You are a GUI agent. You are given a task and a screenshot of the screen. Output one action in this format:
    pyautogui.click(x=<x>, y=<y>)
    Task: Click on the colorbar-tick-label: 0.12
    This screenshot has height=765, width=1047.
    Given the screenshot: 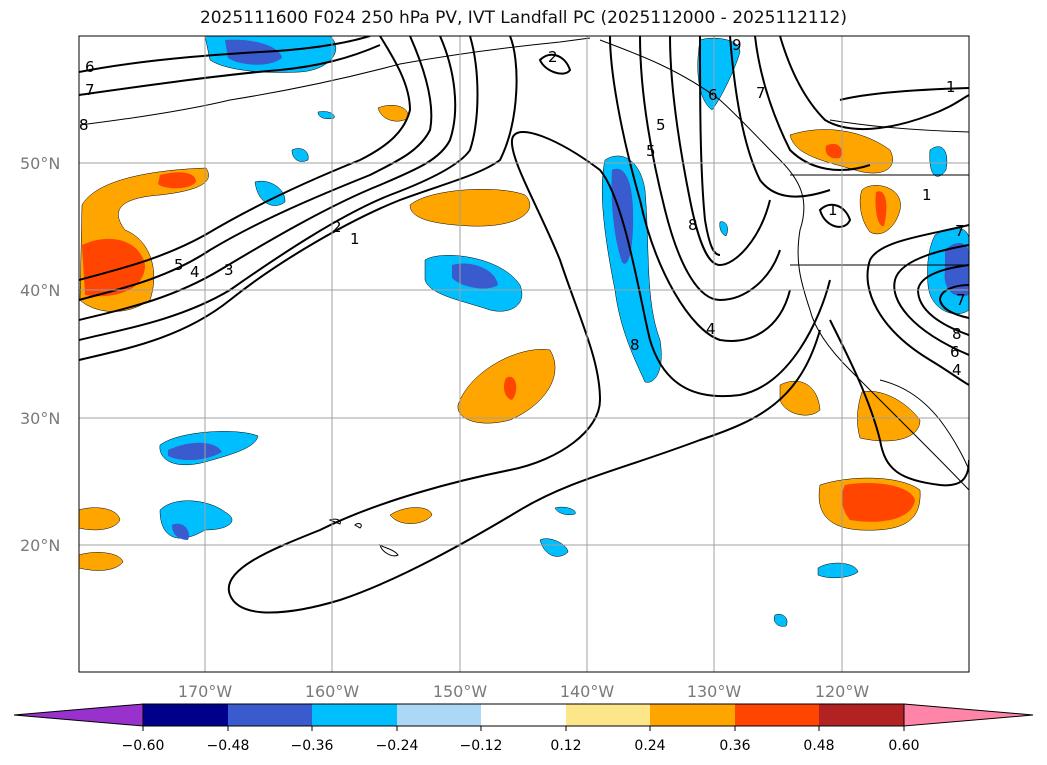 What is the action you would take?
    pyautogui.click(x=565, y=746)
    